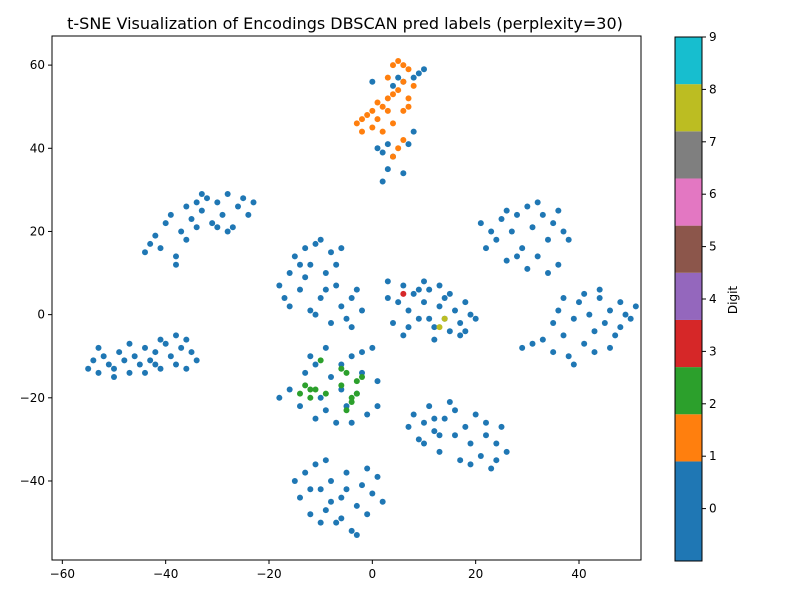 The width and height of the screenshot is (800, 600). I want to click on colorbar-tick-label: 2, so click(713, 404).